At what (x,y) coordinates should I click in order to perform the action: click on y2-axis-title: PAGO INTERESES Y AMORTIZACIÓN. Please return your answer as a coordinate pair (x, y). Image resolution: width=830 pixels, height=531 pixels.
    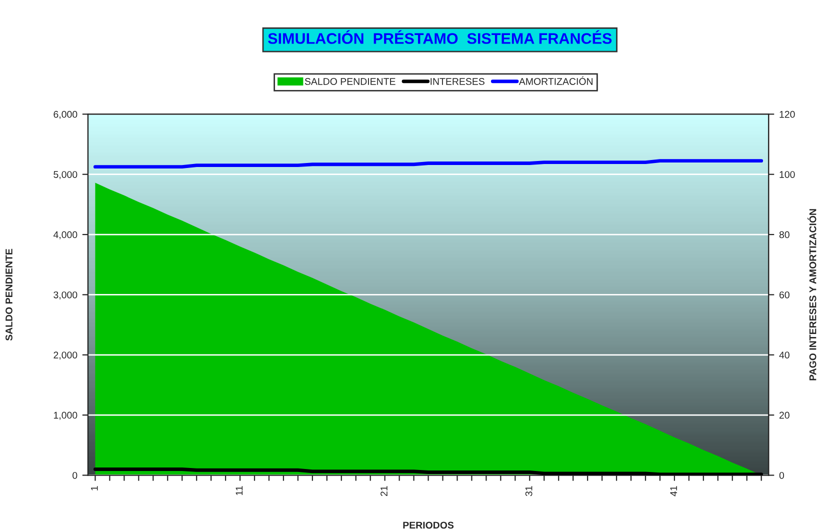
    Looking at the image, I should click on (812, 294).